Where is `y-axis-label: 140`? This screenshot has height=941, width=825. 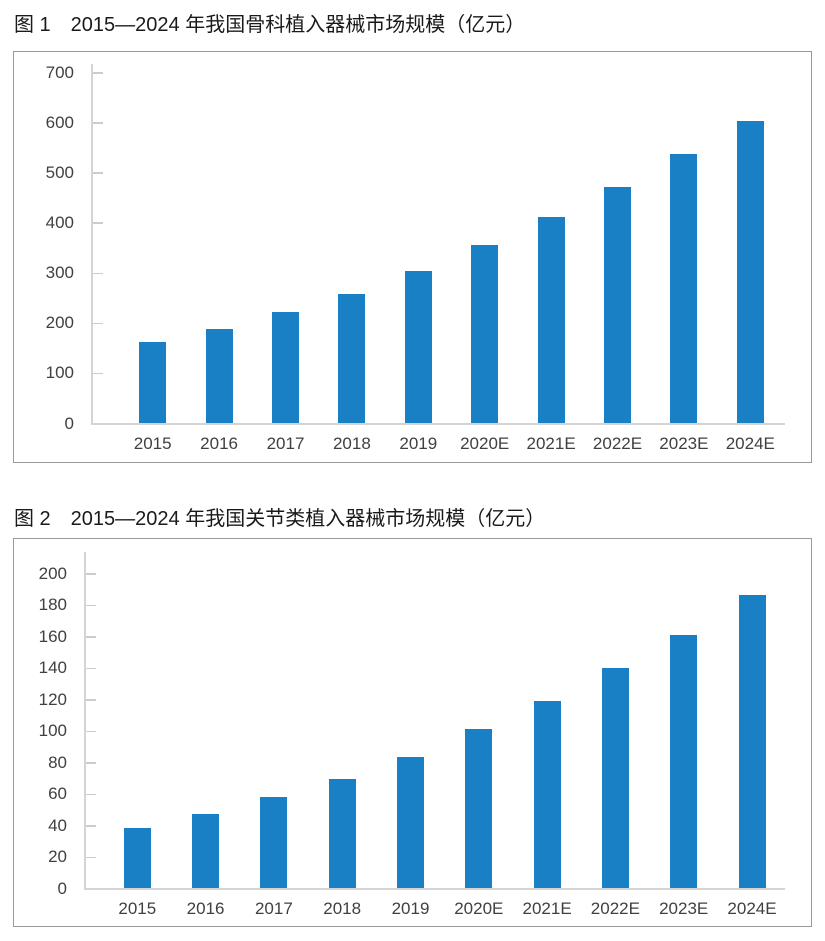 y-axis-label: 140 is located at coordinates (52, 668).